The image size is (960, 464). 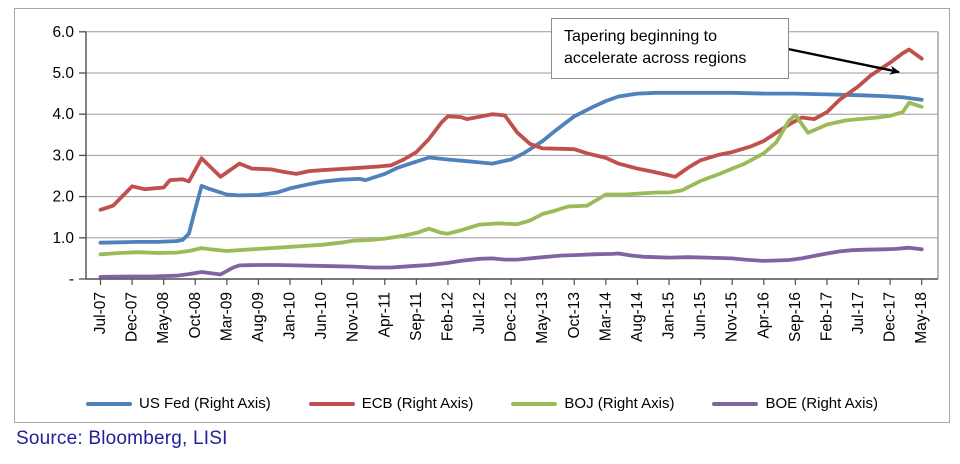 I want to click on legend-item-boe-right-axis: BOE (Right Axis), so click(x=795, y=403).